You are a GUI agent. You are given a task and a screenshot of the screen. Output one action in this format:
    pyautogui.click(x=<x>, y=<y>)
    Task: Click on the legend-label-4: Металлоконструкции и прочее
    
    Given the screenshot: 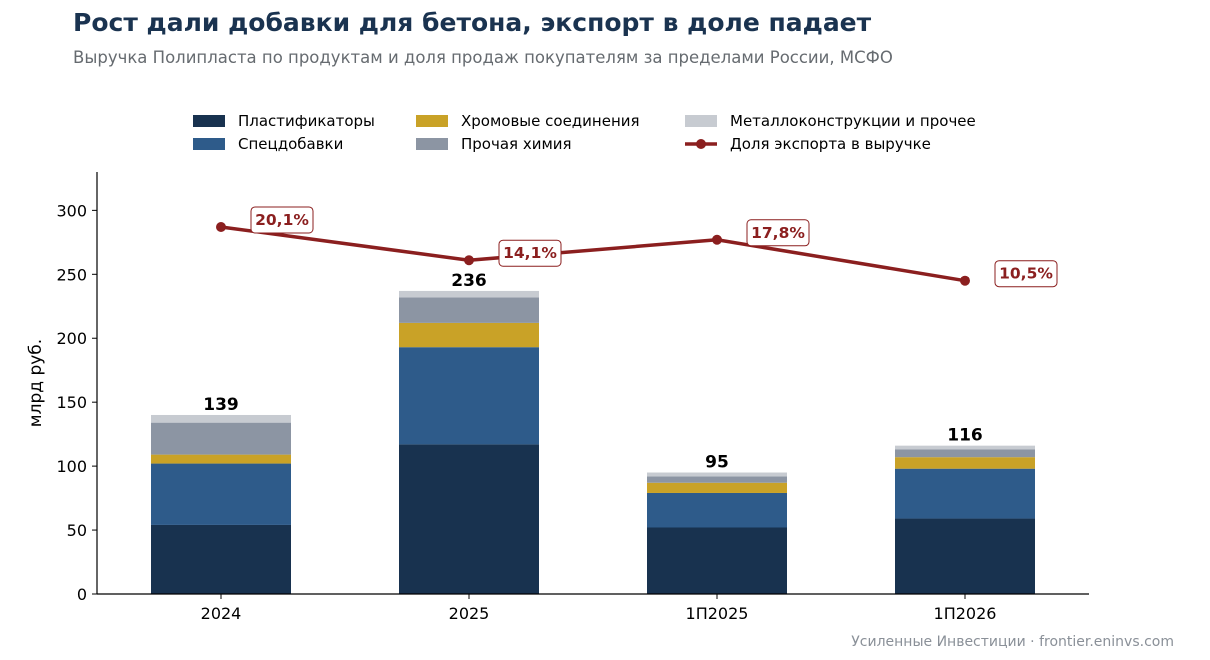 What is the action you would take?
    pyautogui.click(x=853, y=121)
    